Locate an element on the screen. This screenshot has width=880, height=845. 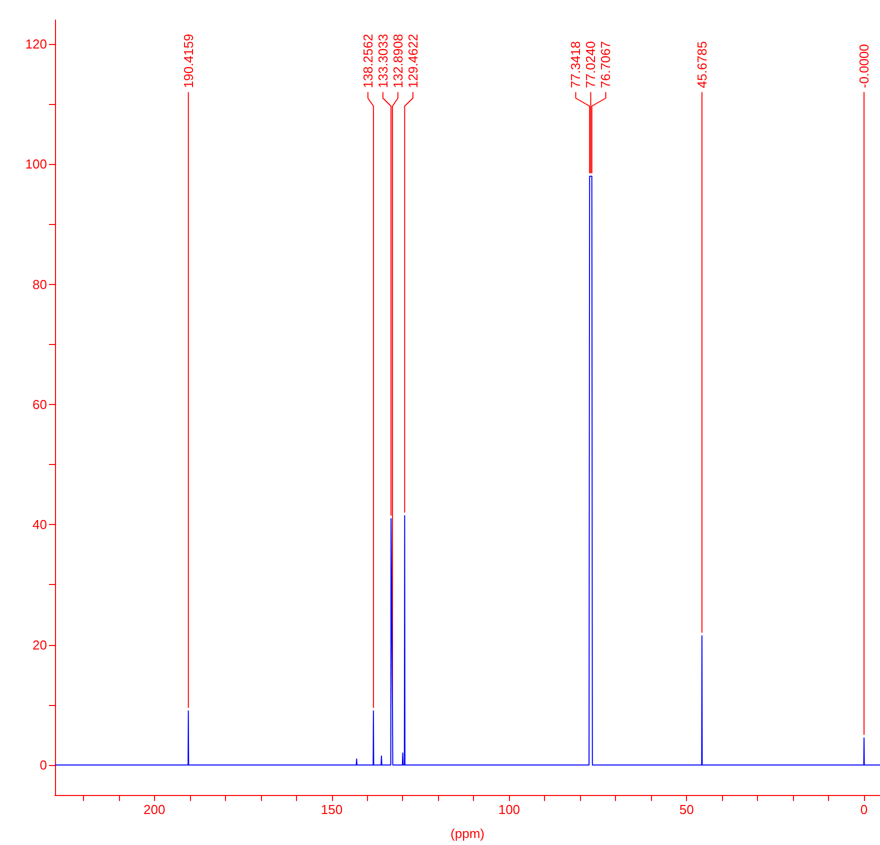
x-tick-label: 150 is located at coordinates (331, 809).